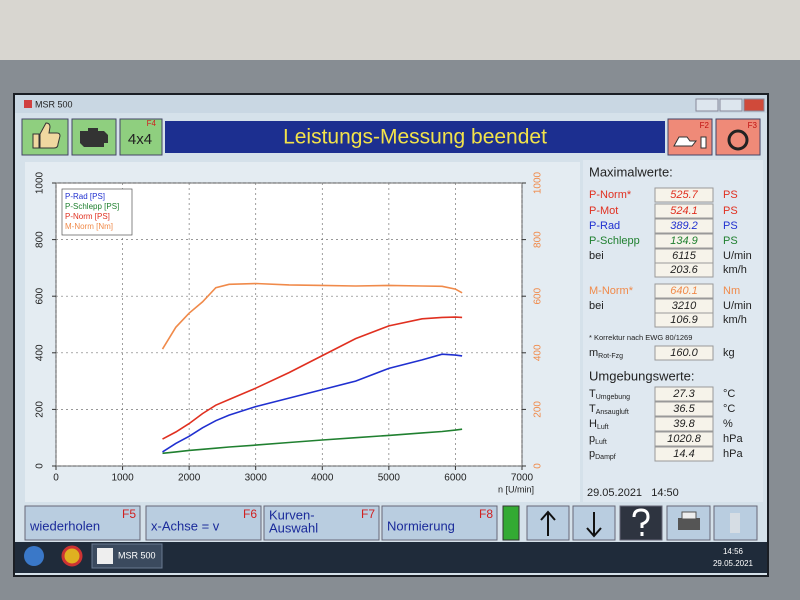 The image size is (800, 600). What do you see at coordinates (735, 270) in the screenshot?
I see `row-unit: km/h` at bounding box center [735, 270].